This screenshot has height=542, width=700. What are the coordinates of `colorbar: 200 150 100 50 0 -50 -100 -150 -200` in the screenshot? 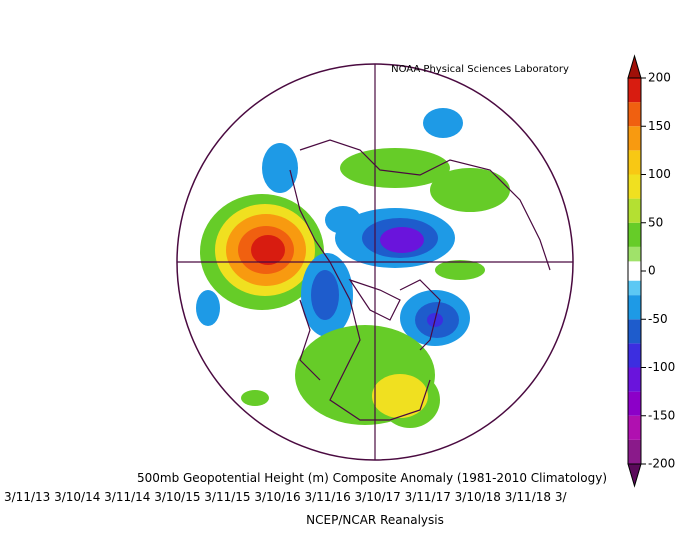 It's located at (651, 271).